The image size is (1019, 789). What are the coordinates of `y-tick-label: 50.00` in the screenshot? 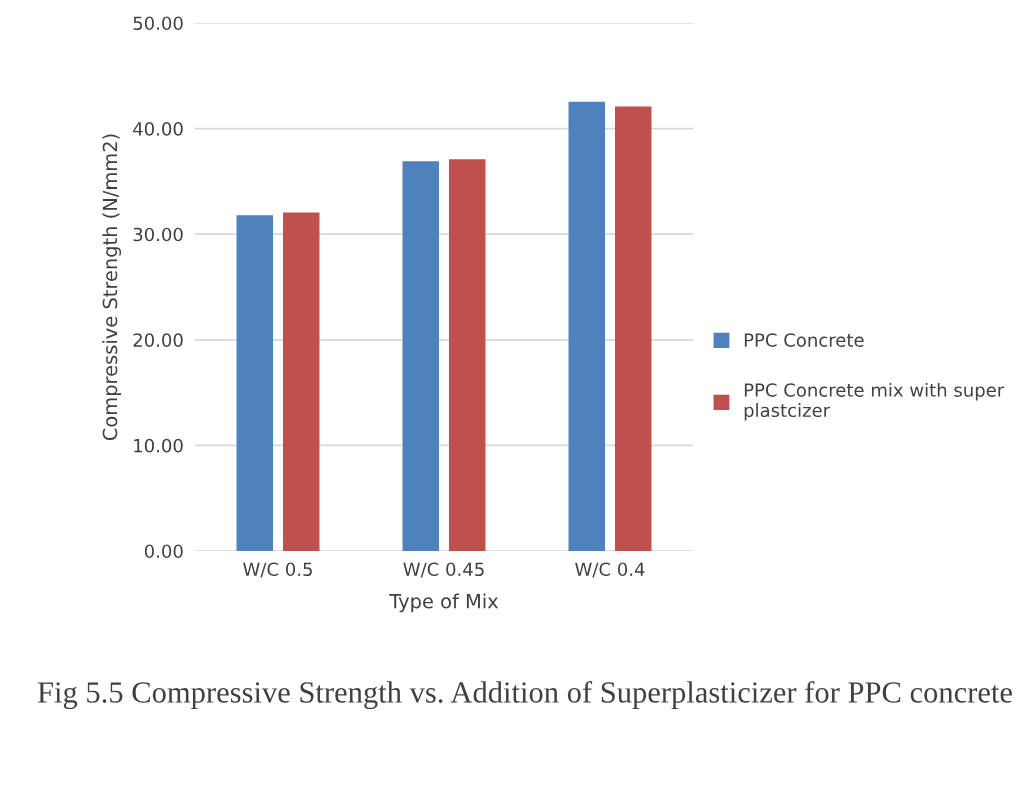 It's located at (158, 23).